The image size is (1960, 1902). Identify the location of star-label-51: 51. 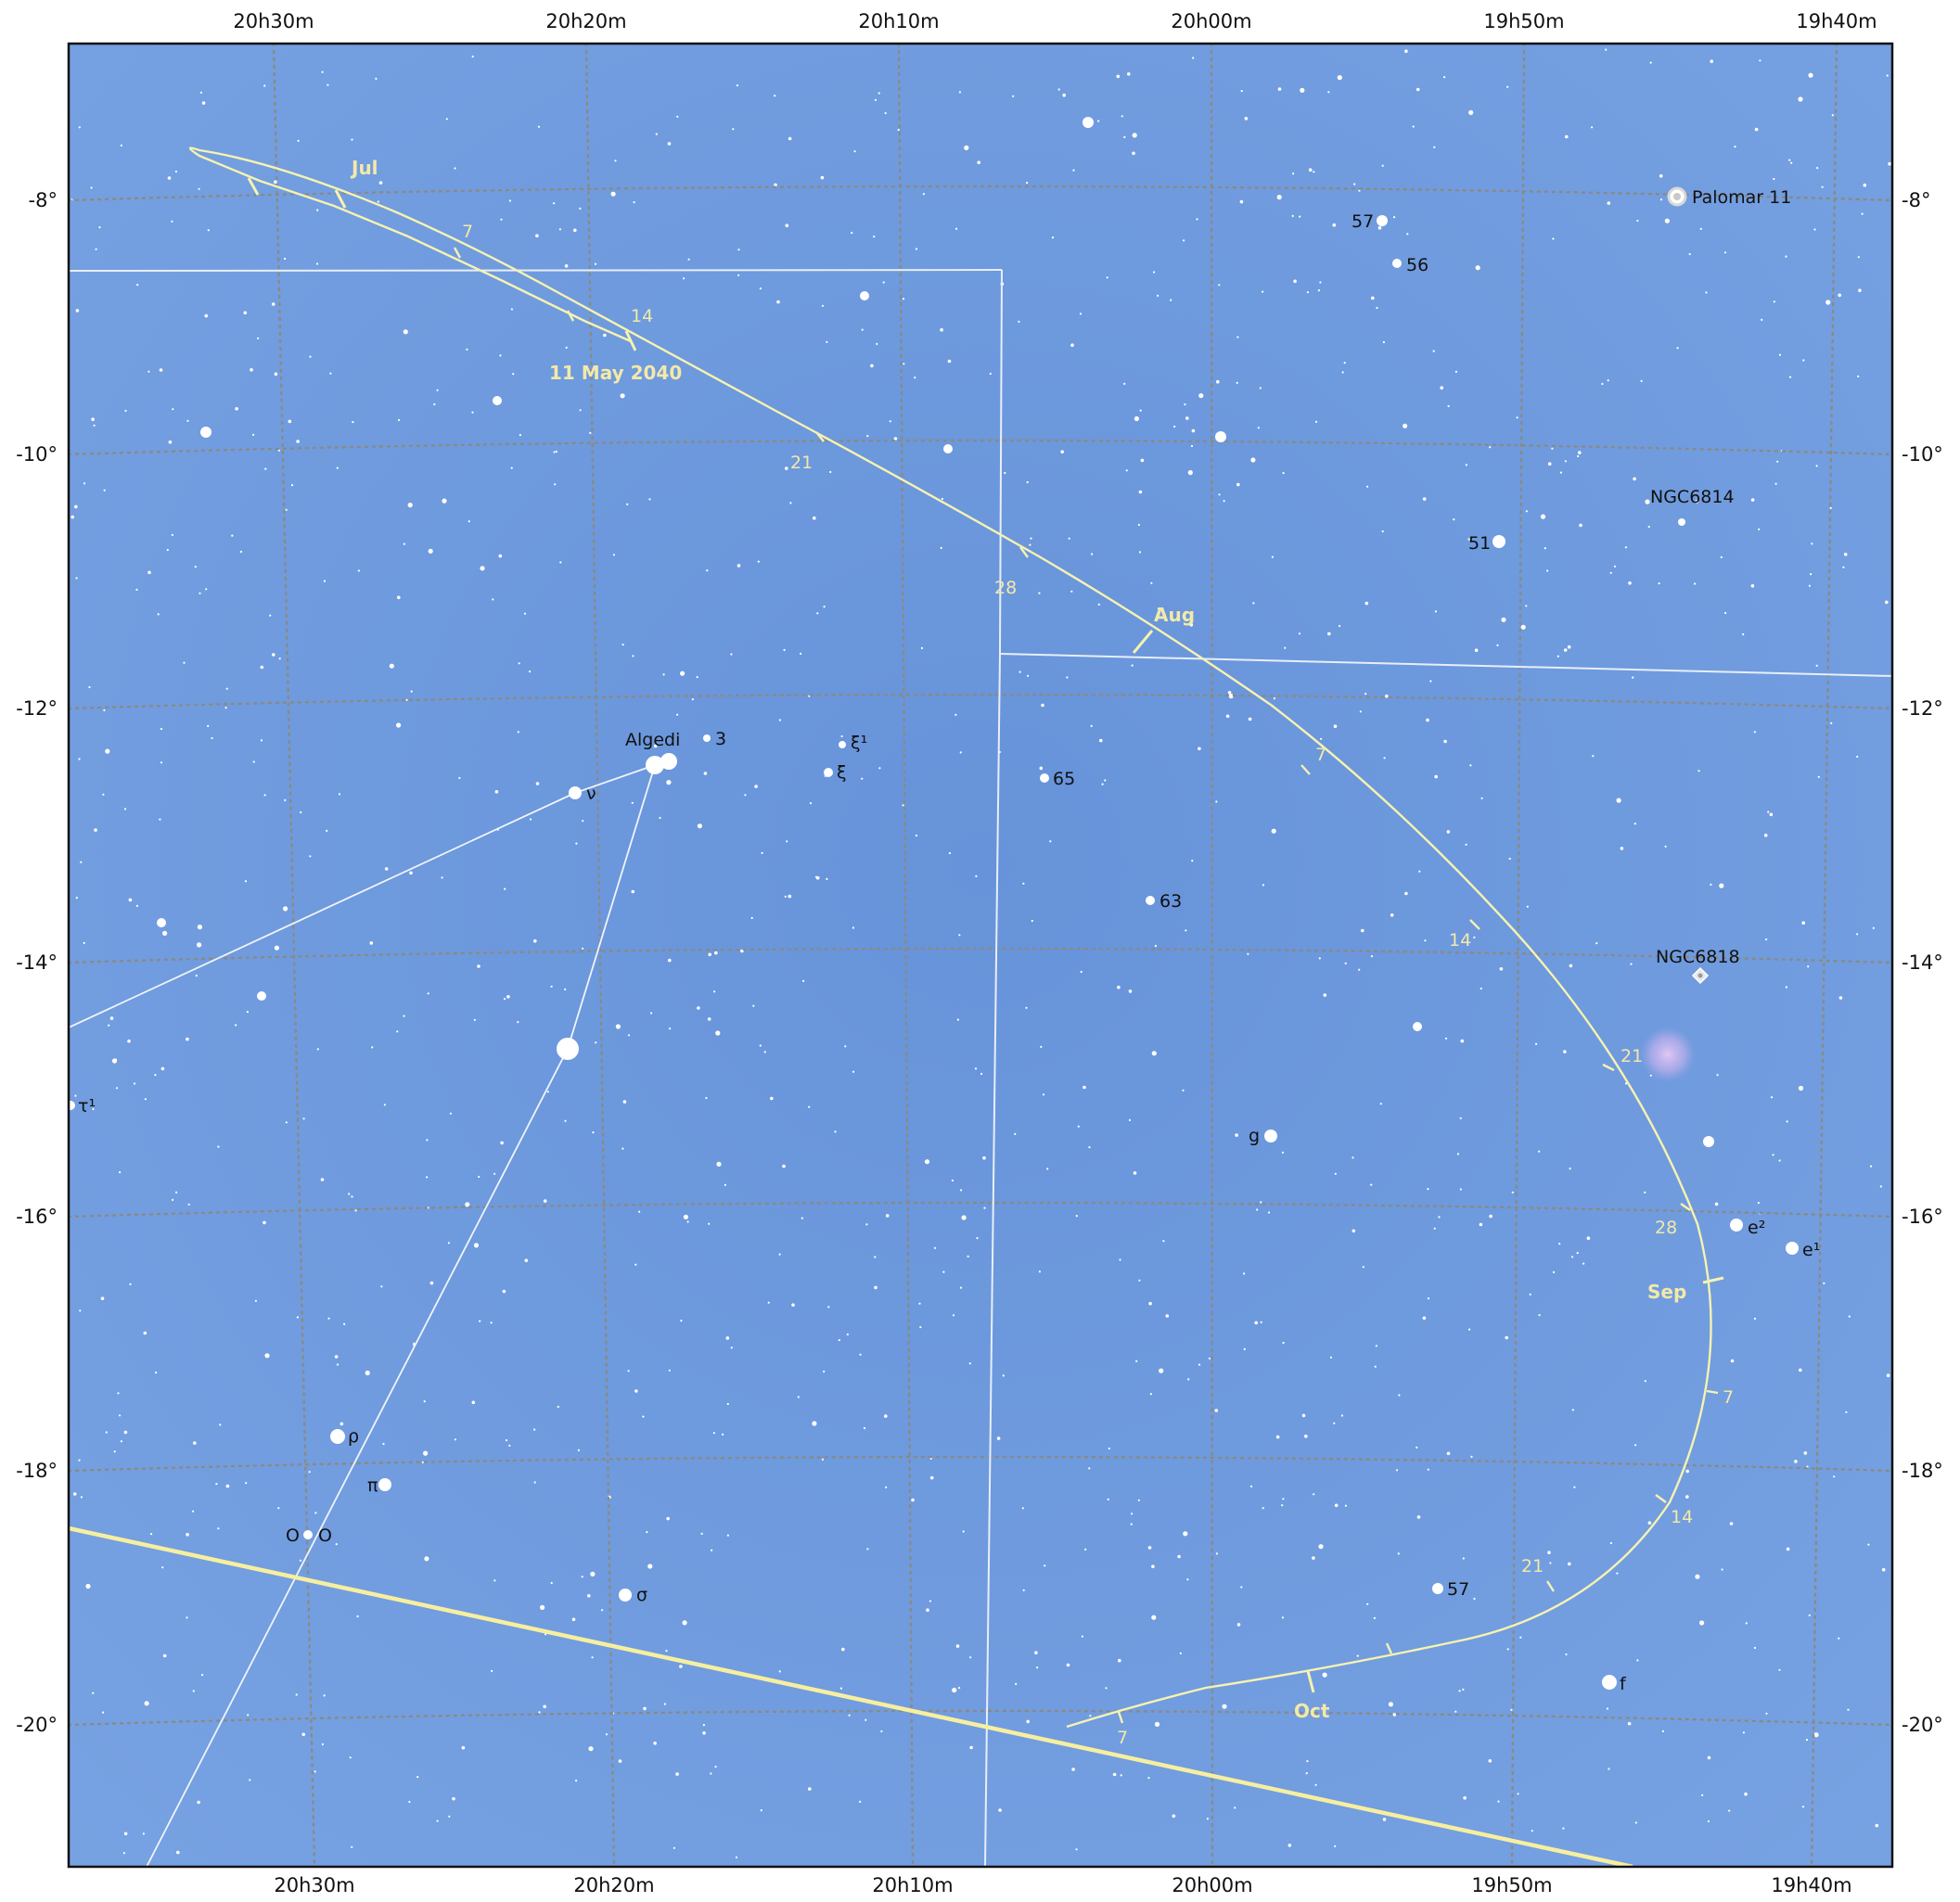
(1479, 543).